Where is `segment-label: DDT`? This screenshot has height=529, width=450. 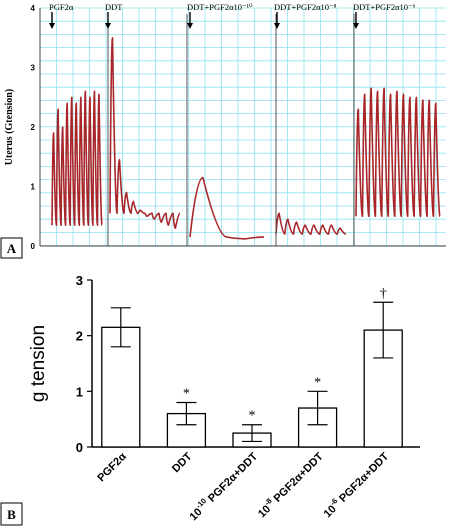
segment-label: DDT is located at coordinates (114, 7).